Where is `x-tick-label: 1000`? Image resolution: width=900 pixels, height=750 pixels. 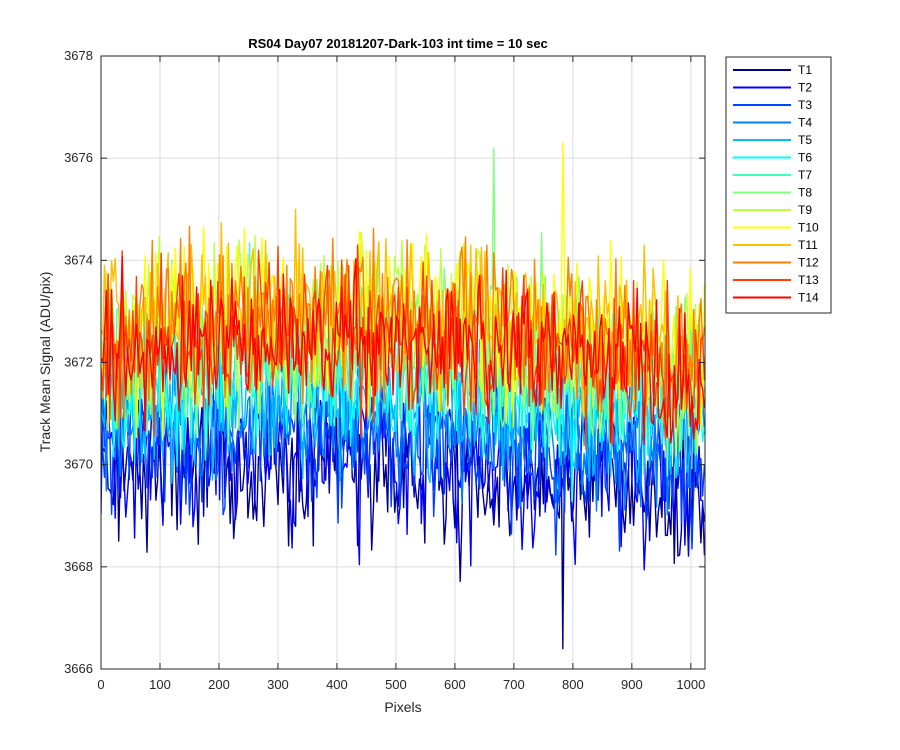 x-tick-label: 1000 is located at coordinates (690, 684).